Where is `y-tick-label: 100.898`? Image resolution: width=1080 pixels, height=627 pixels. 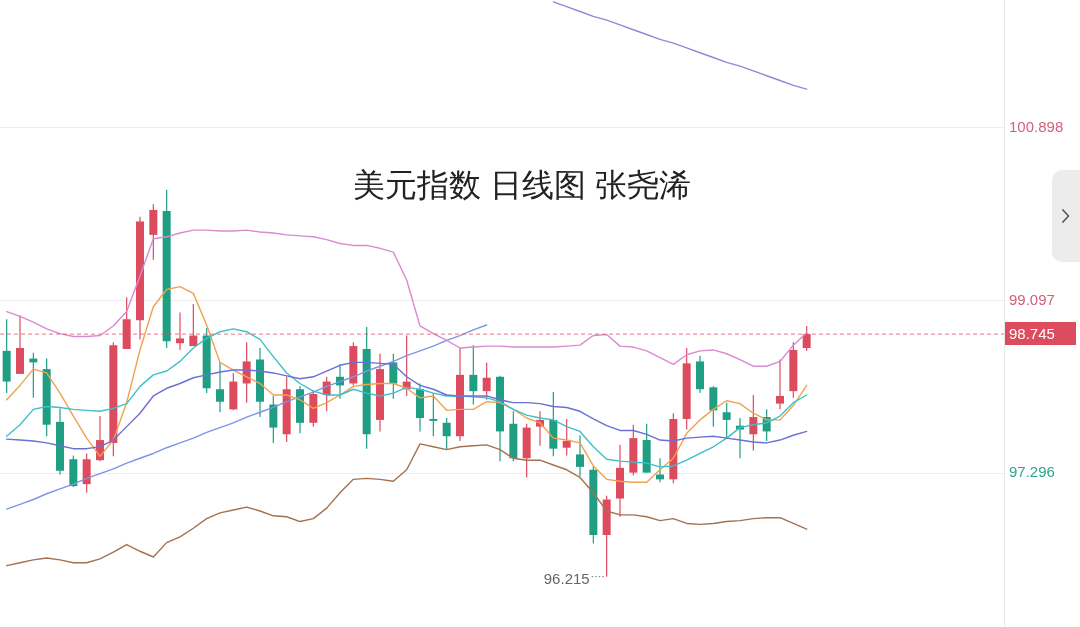 y-tick-label: 100.898 is located at coordinates (1036, 126).